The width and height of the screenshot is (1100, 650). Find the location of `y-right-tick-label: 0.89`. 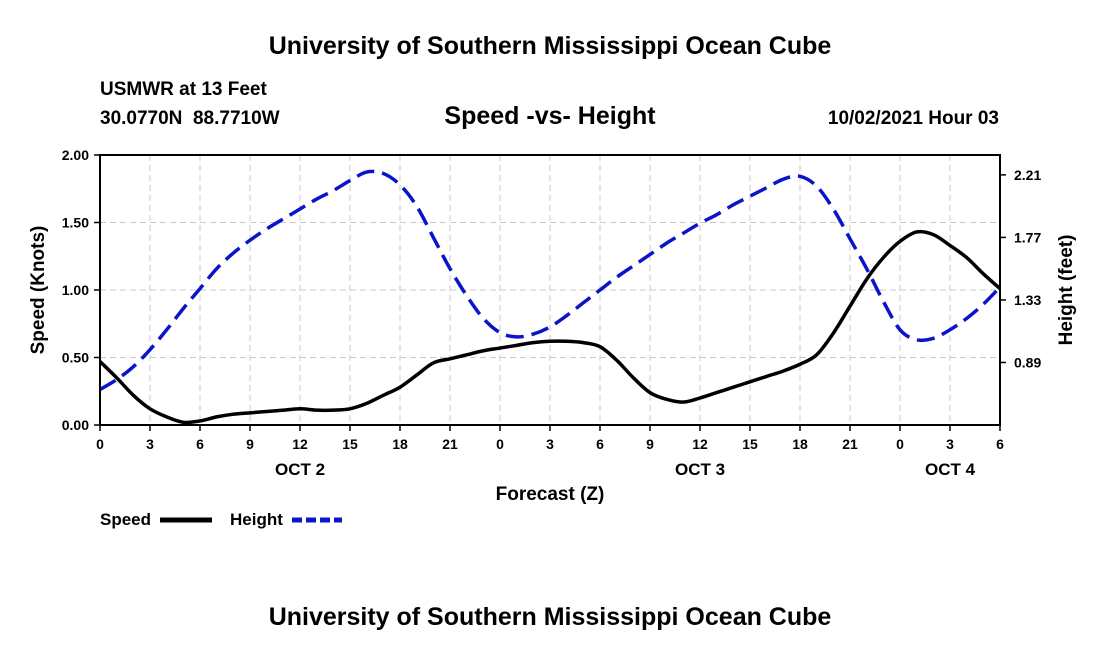

y-right-tick-label: 0.89 is located at coordinates (1027, 362).